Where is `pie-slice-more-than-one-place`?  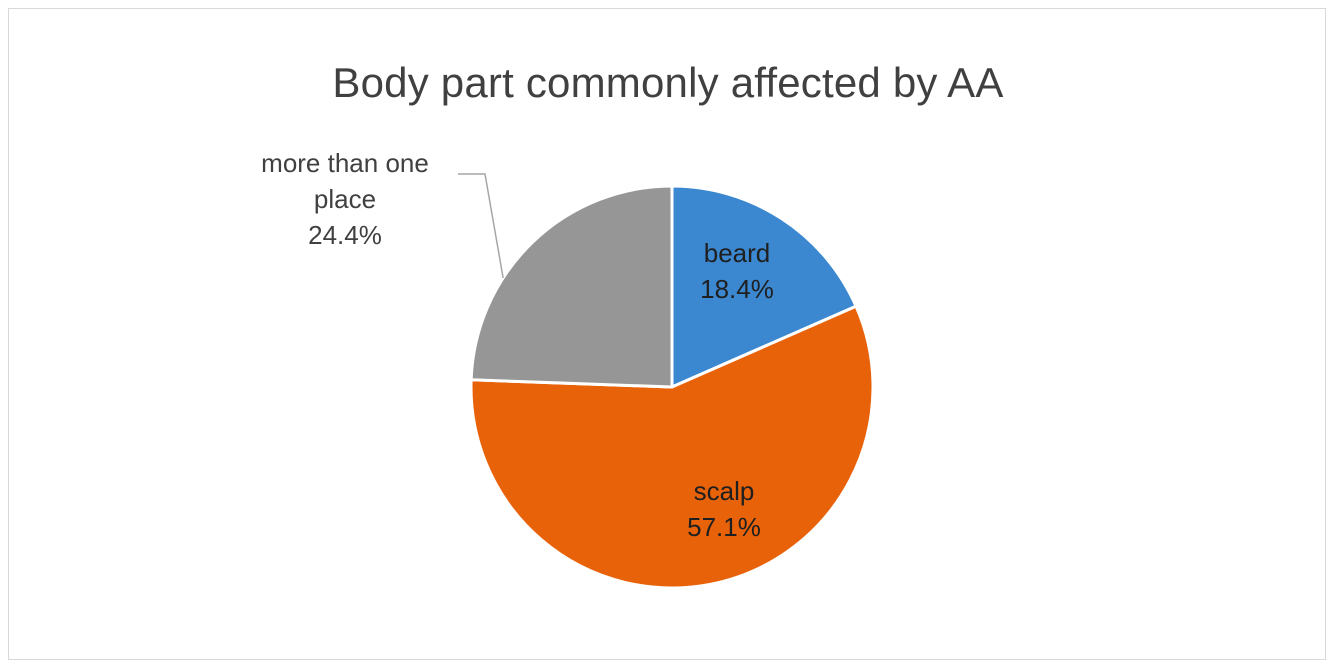 pie-slice-more-than-one-place is located at coordinates (571, 286).